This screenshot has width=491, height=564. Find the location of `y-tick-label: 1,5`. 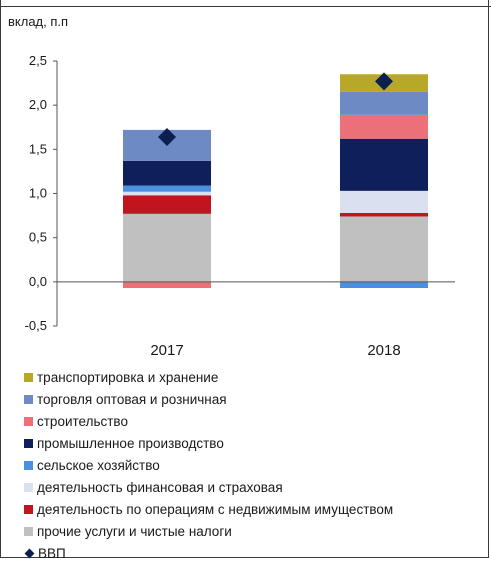

y-tick-label: 1,5 is located at coordinates (38, 148).